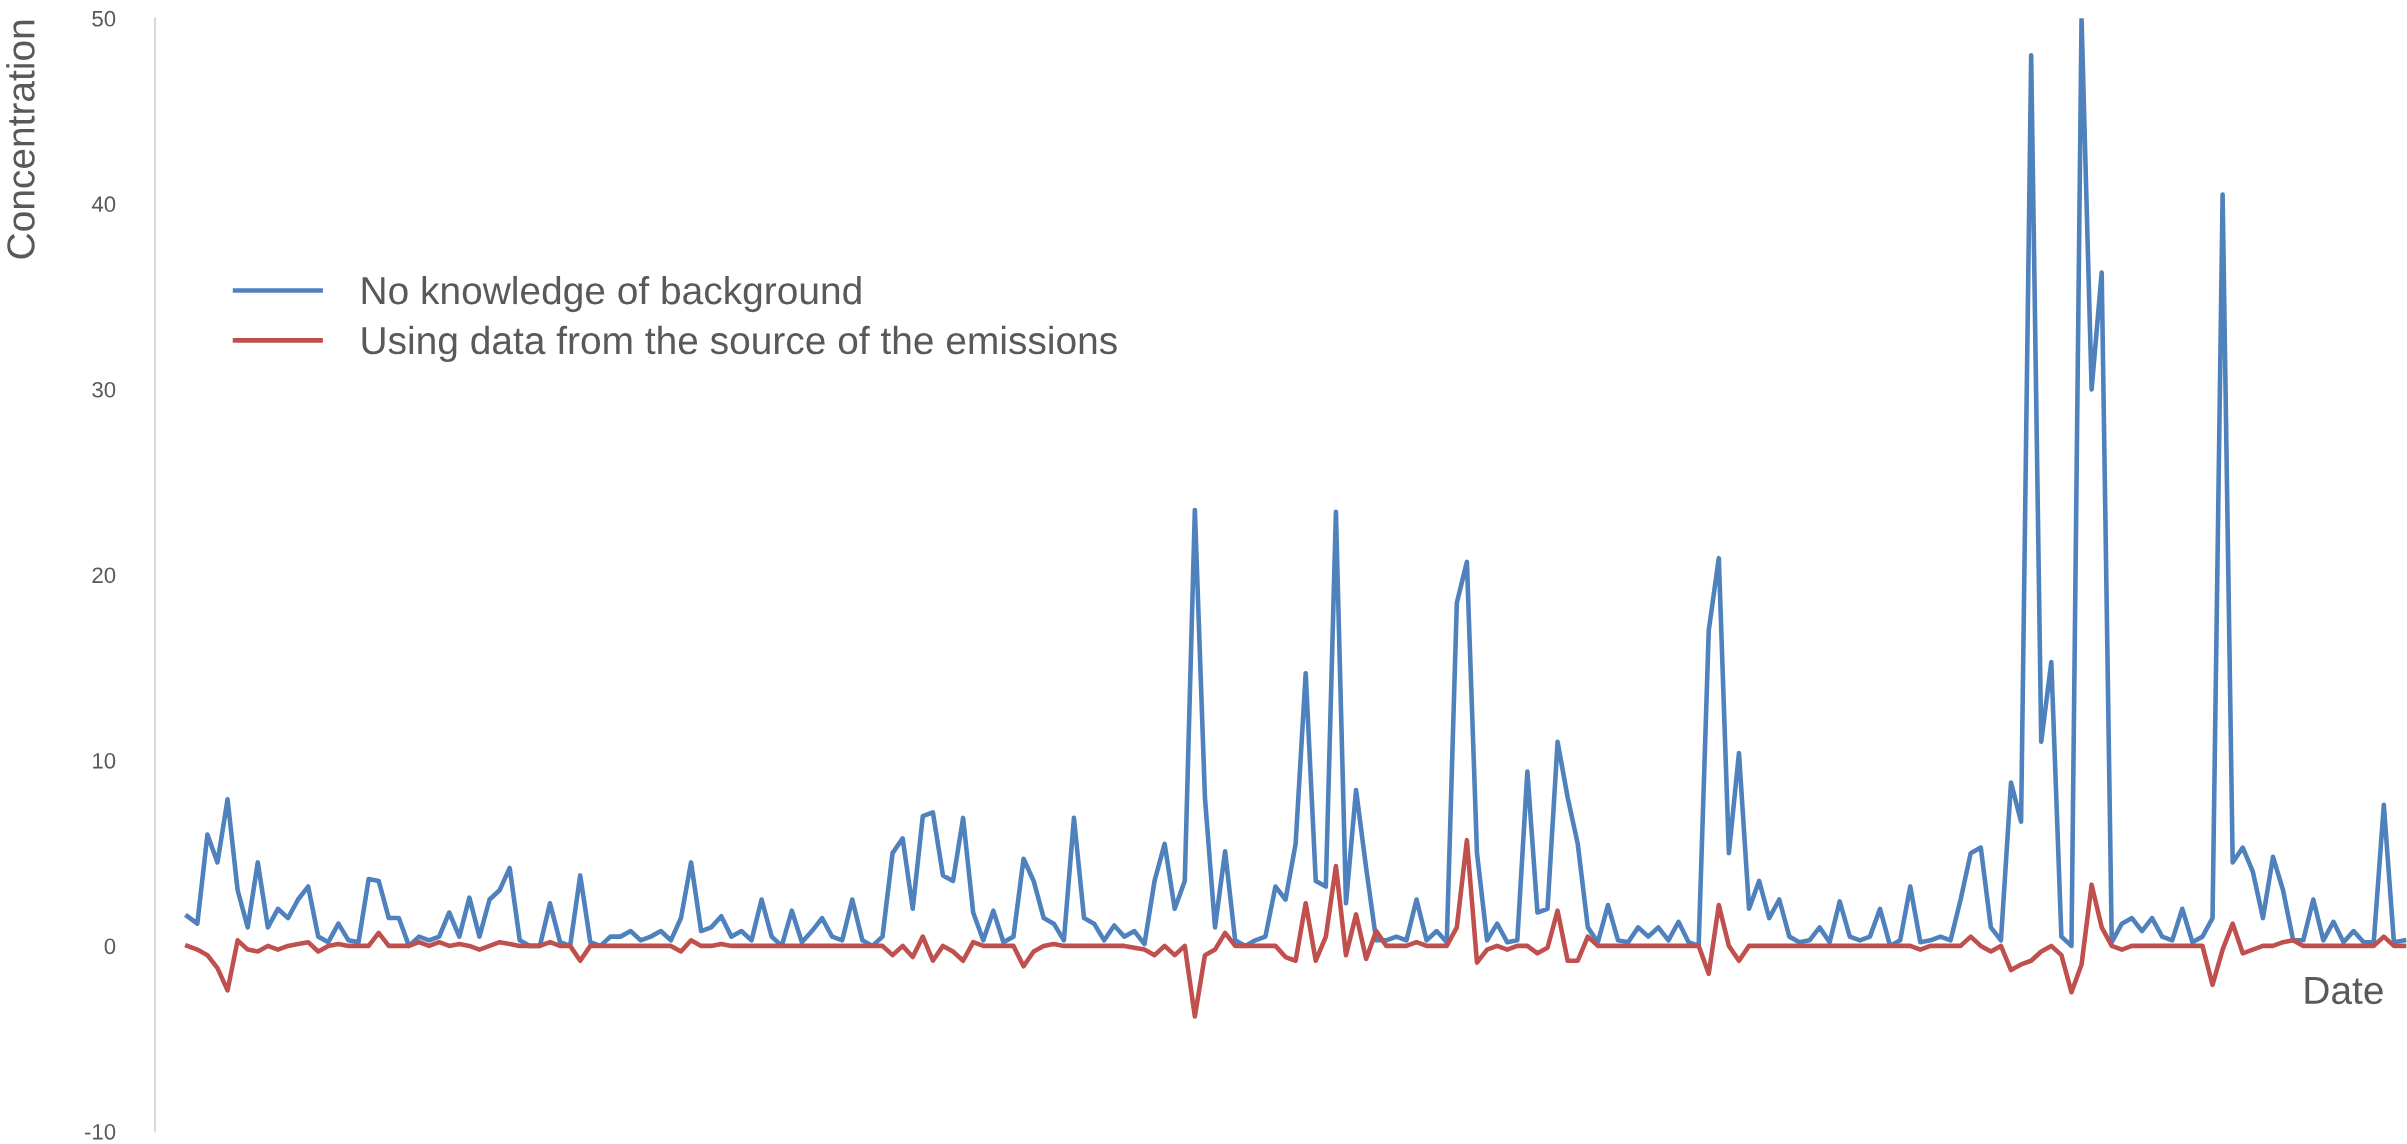 The height and width of the screenshot is (1144, 2407). I want to click on legend-label: Using data from the source of the emissions, so click(739, 344).